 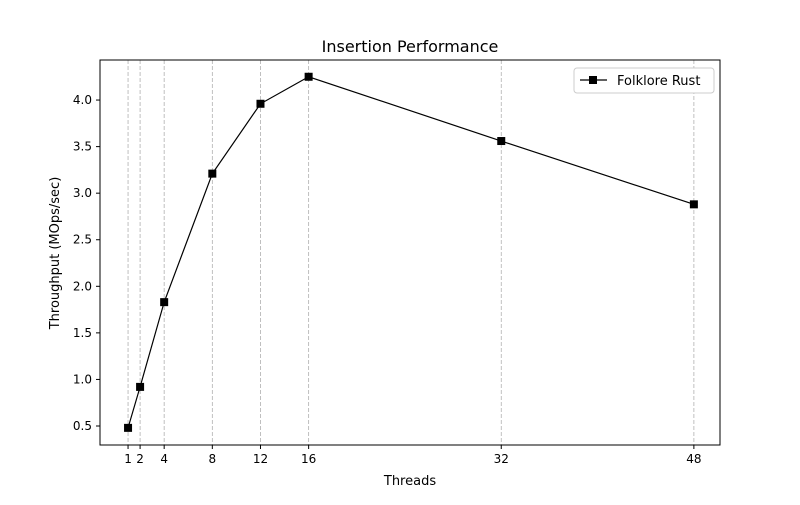 I want to click on x-tick-label: 1, so click(x=128, y=459).